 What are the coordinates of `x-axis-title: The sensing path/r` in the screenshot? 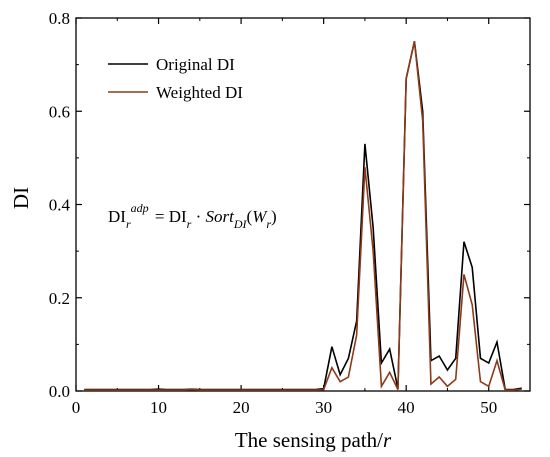 It's located at (313, 440).